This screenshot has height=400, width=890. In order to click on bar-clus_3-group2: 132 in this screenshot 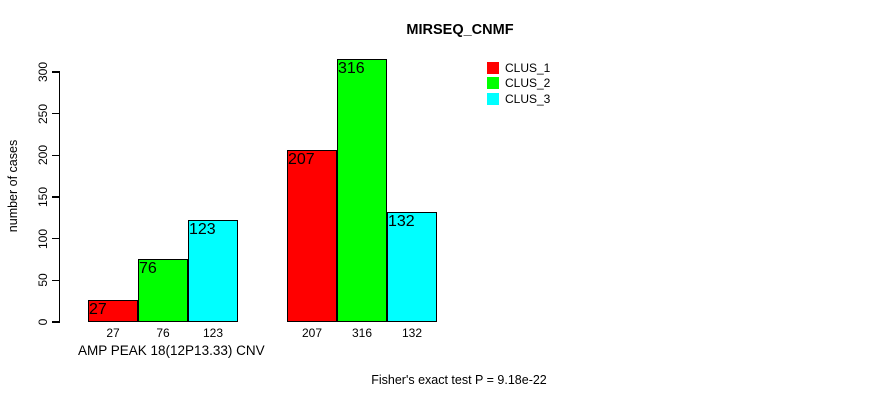, I will do `click(412, 267)`.